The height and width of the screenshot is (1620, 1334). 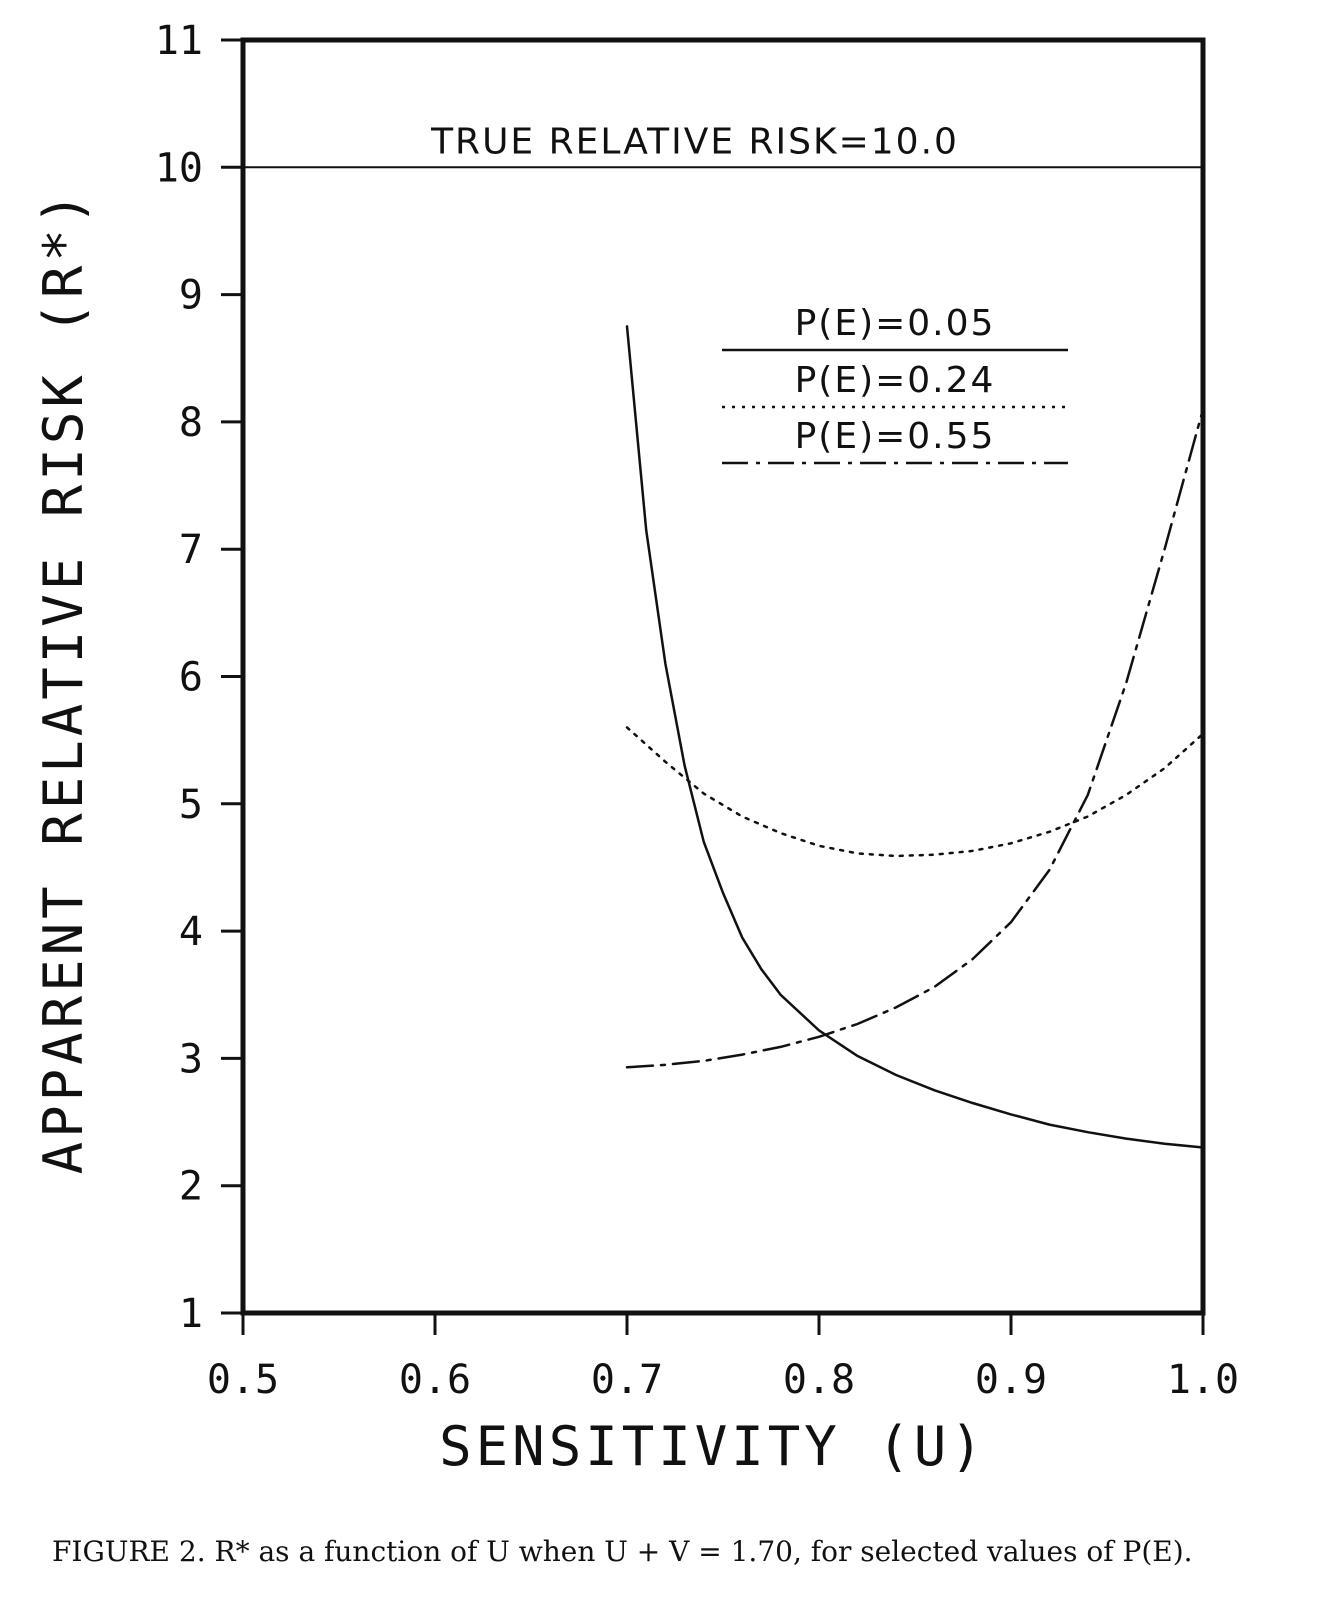 I want to click on x-tick-label: 0.5, so click(x=243, y=1380).